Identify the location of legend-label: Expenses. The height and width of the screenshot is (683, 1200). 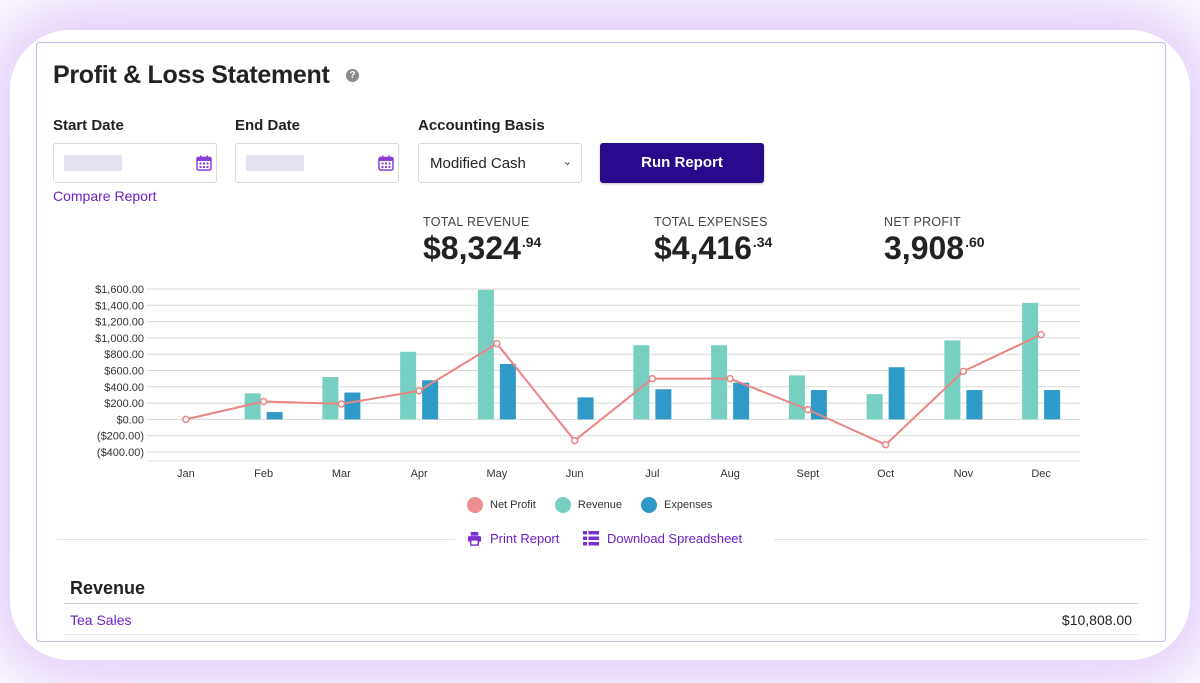
(688, 505).